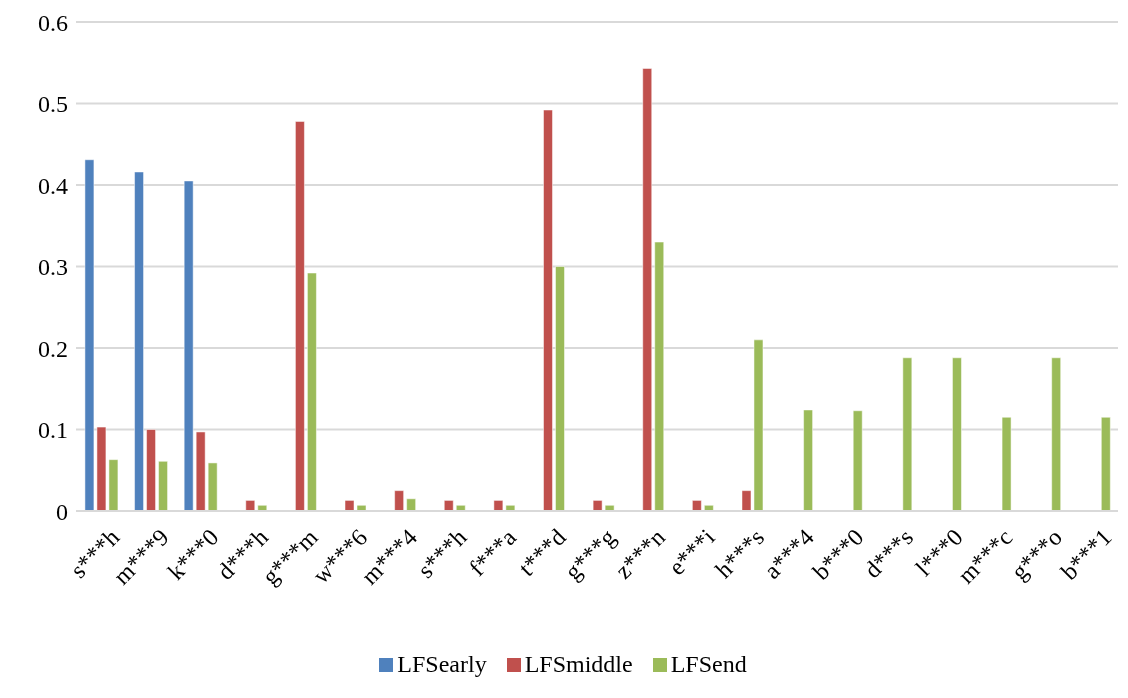 The width and height of the screenshot is (1128, 698). What do you see at coordinates (53, 348) in the screenshot?
I see `y-tick-label: 0.2` at bounding box center [53, 348].